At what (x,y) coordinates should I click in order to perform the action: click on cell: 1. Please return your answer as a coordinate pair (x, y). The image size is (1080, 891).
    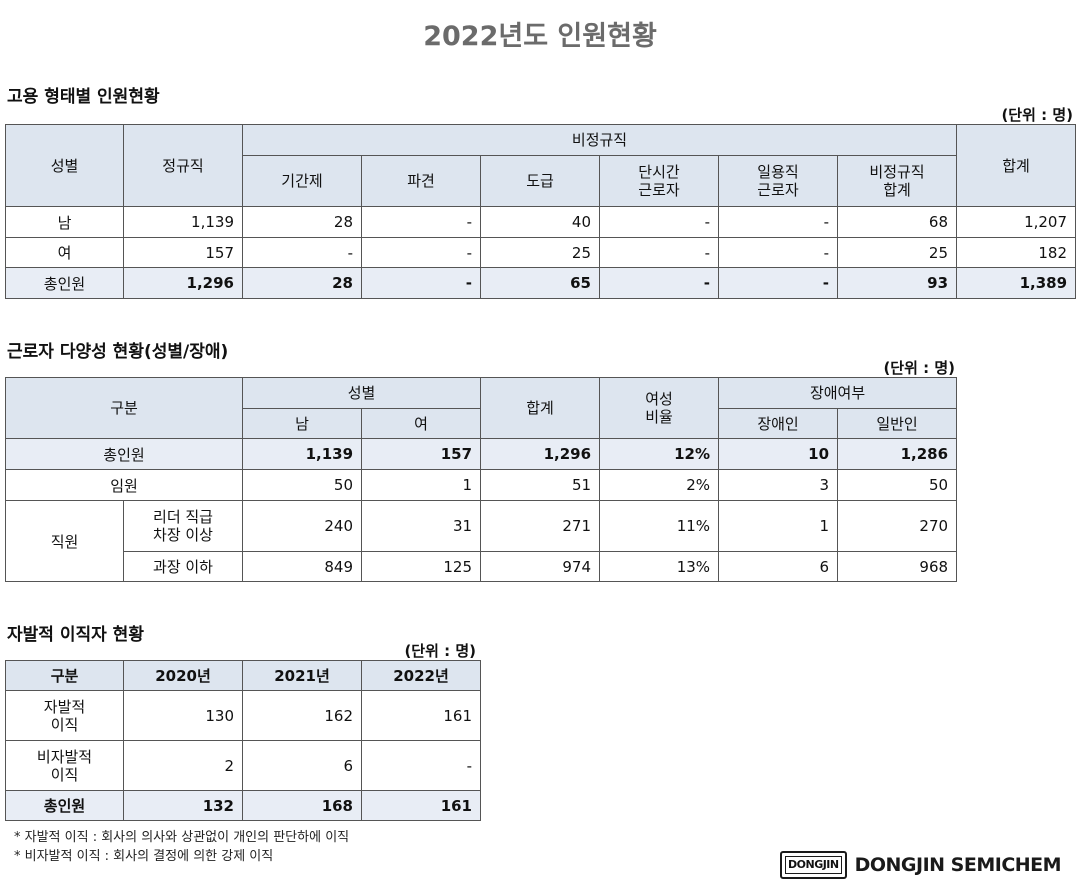
    Looking at the image, I should click on (778, 526).